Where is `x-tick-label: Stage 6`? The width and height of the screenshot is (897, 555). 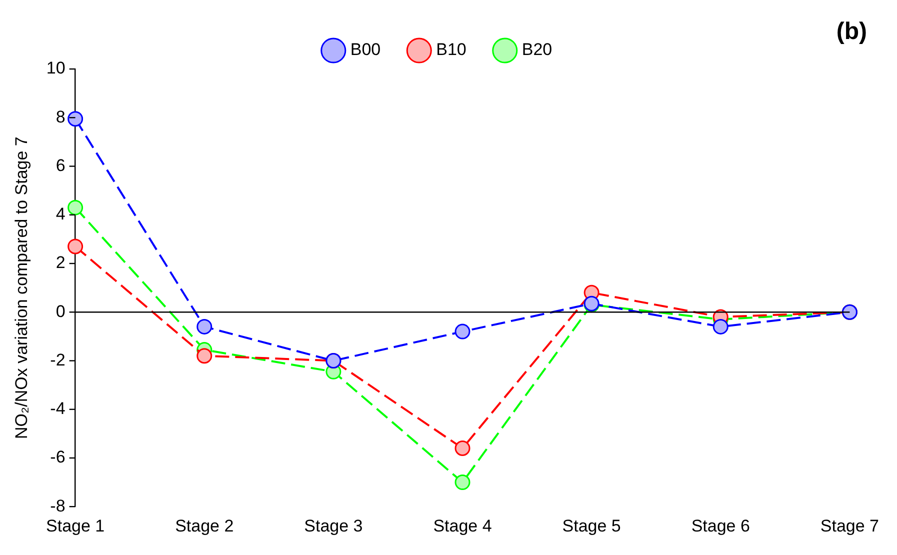
x-tick-label: Stage 6 is located at coordinates (720, 526).